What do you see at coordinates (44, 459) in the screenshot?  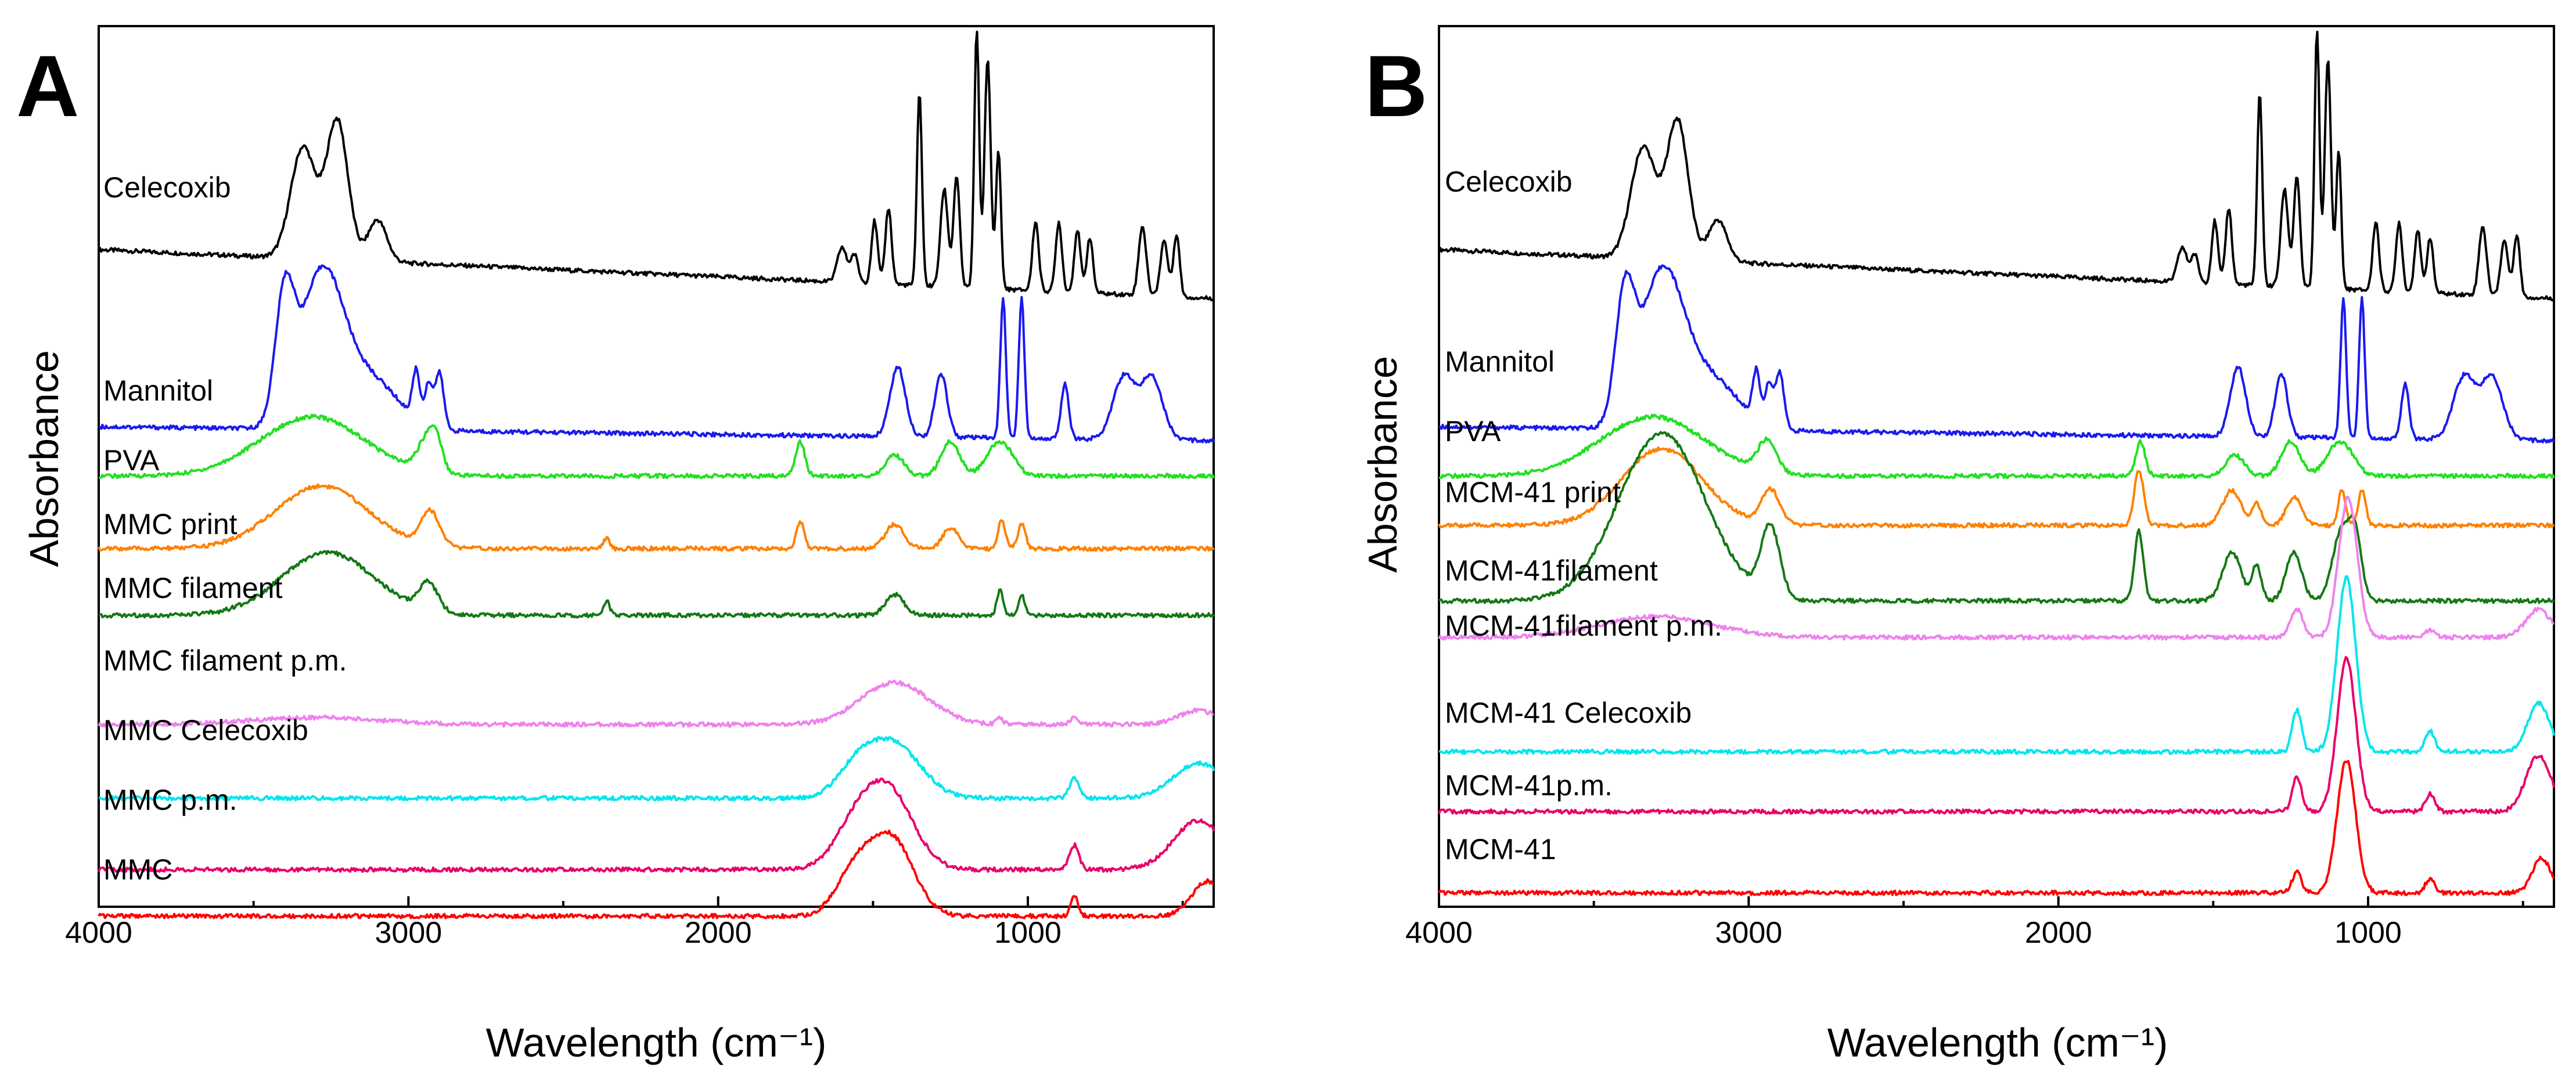 I see `panel-a-y-axis-title: Absorbance` at bounding box center [44, 459].